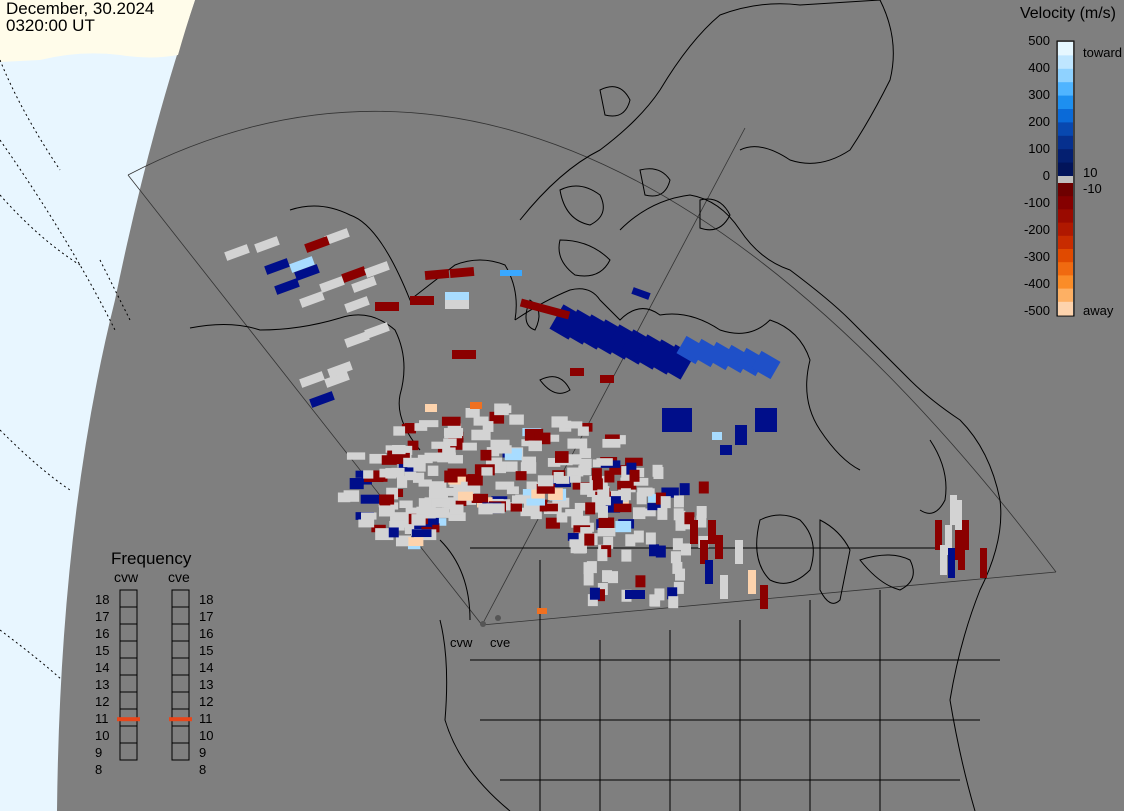  I want to click on cve-frequency-marker, so click(180, 719).